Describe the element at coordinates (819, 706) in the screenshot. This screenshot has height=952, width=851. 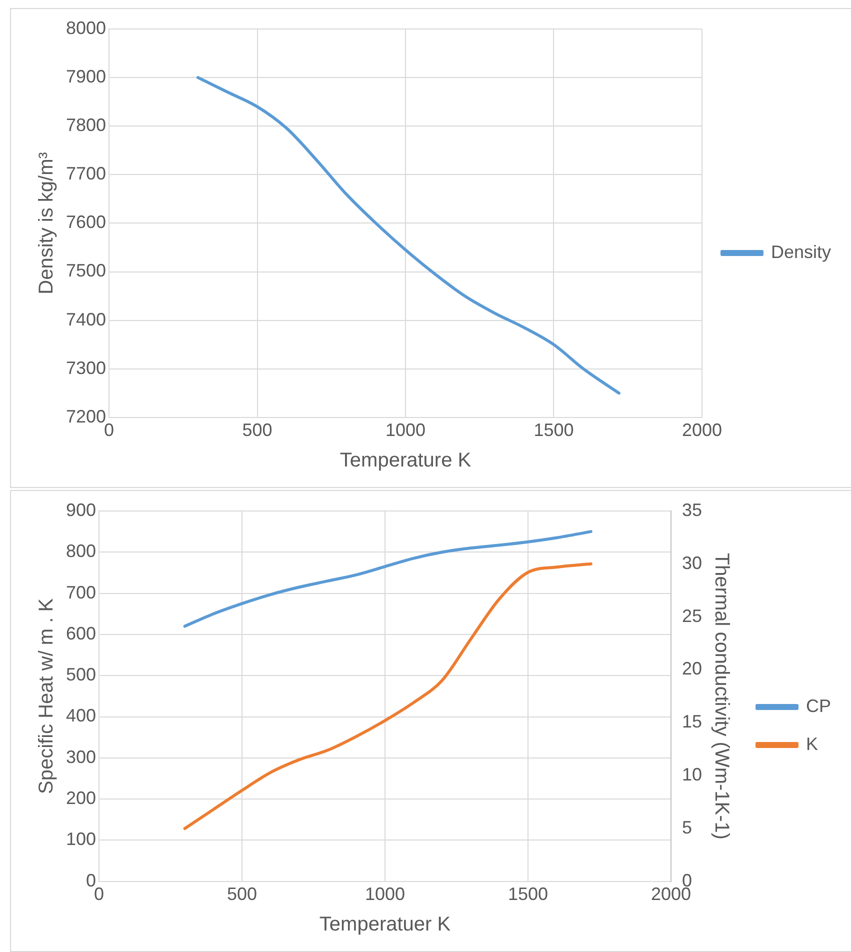
I see `legend-label: CP` at that location.